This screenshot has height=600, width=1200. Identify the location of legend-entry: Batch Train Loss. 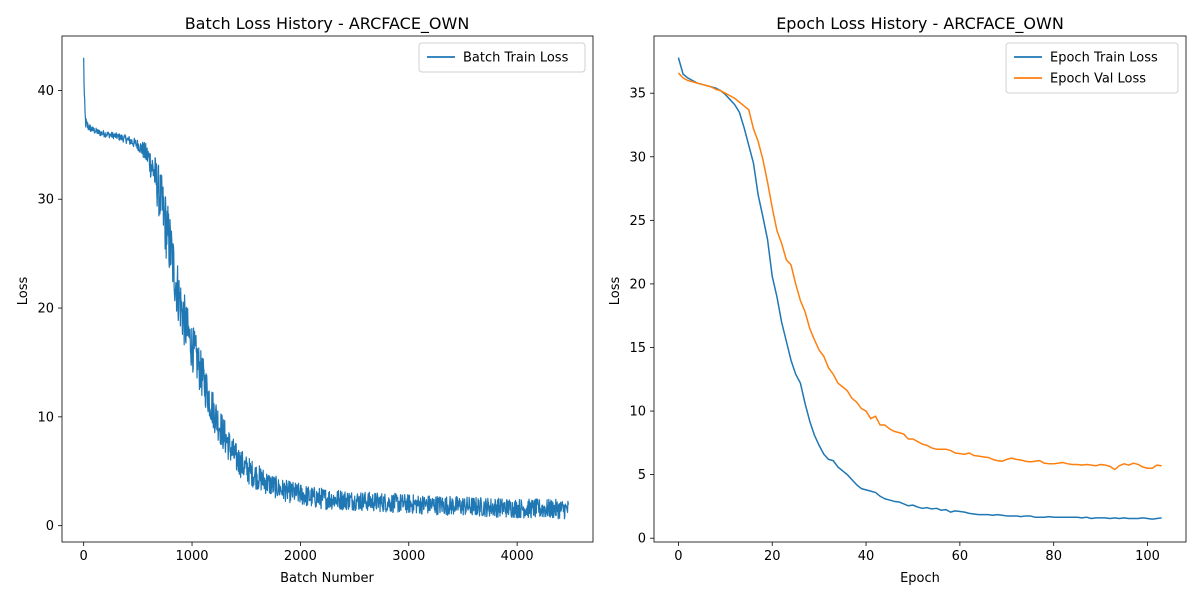
(516, 58).